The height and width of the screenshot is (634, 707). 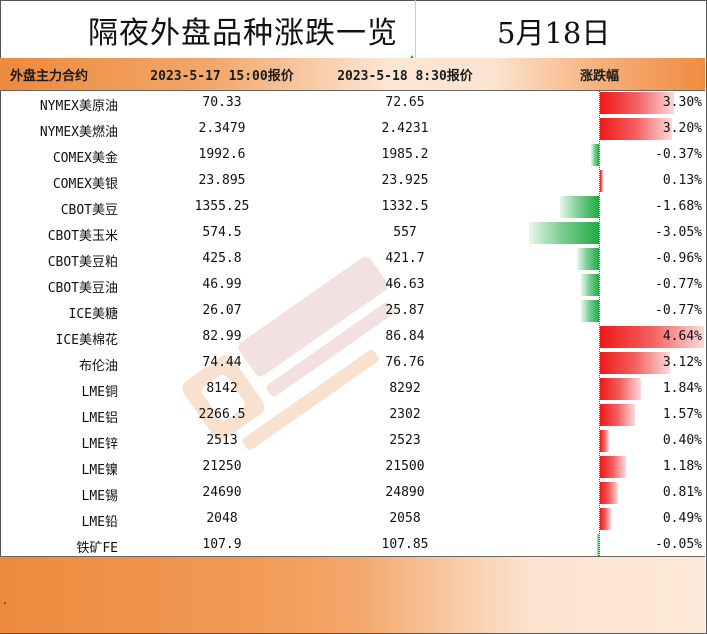 I want to click on change-pct-label: 0.13%, so click(x=682, y=180).